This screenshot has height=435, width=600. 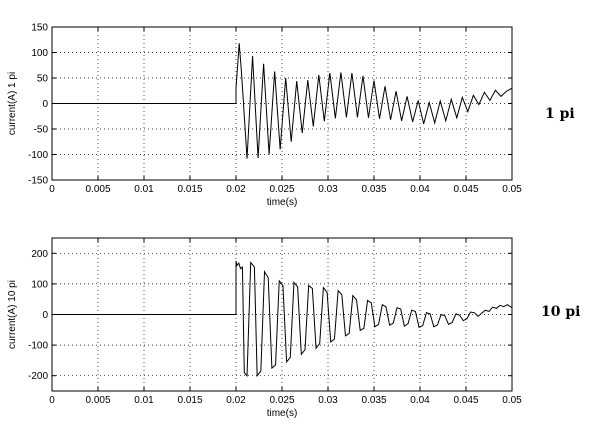 I want to click on top-side-label: 1 pi, so click(x=560, y=114).